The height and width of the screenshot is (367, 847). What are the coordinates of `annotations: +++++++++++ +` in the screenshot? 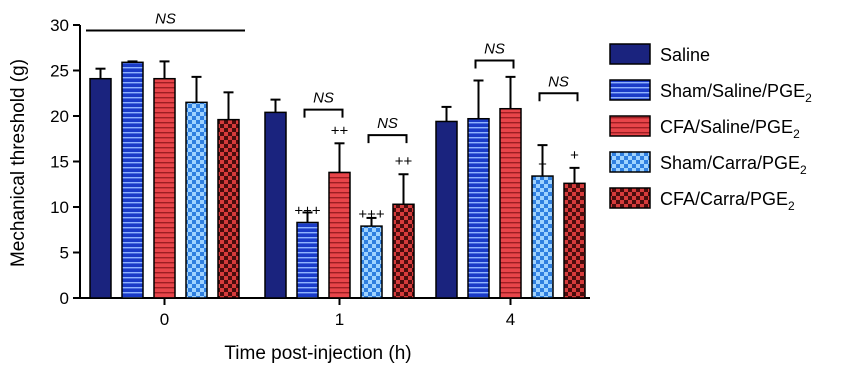 It's located at (436, 172).